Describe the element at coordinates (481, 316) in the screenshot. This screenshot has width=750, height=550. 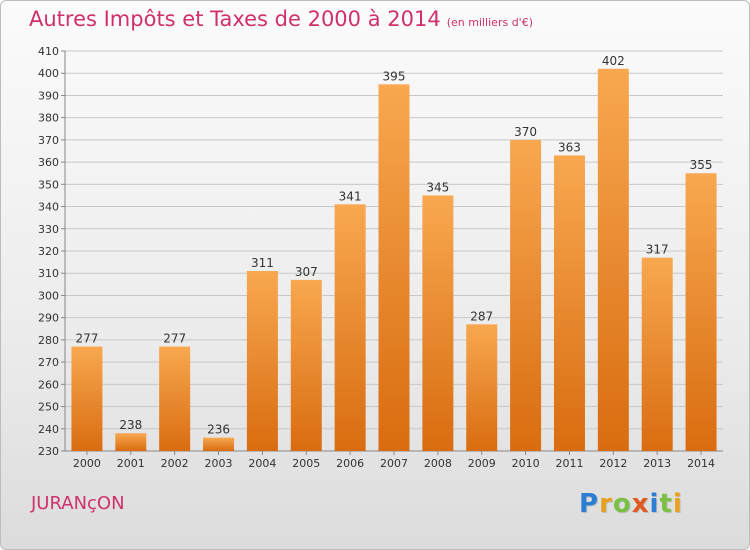
I see `bar-value-label: 287` at that location.